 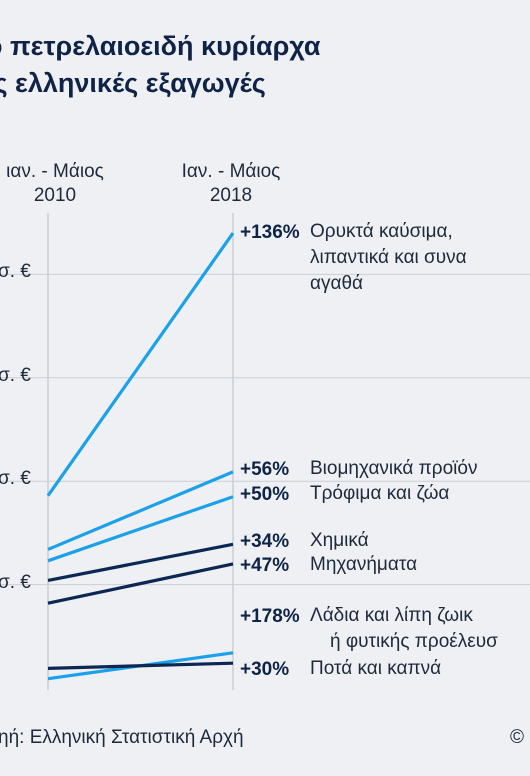 I want to click on series-change-label: +50%, so click(x=265, y=494).